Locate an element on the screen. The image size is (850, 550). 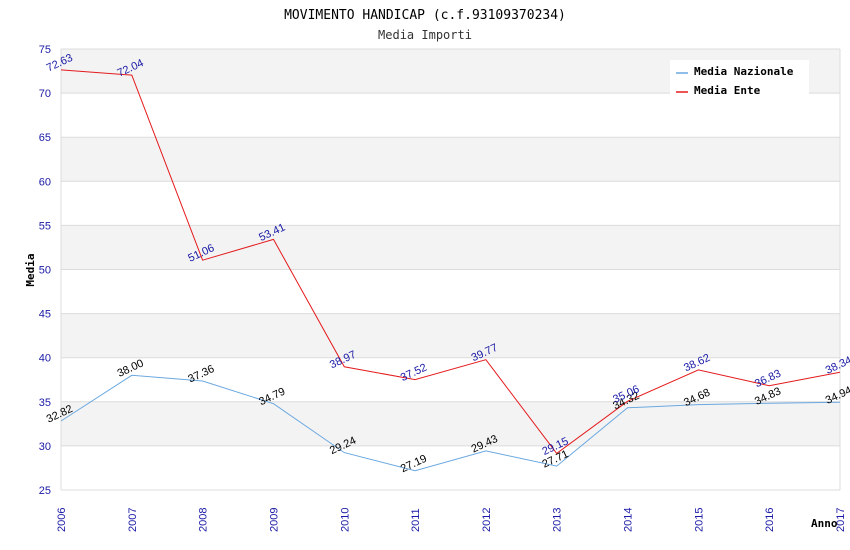
x-tick-label: 2015 is located at coordinates (699, 520).